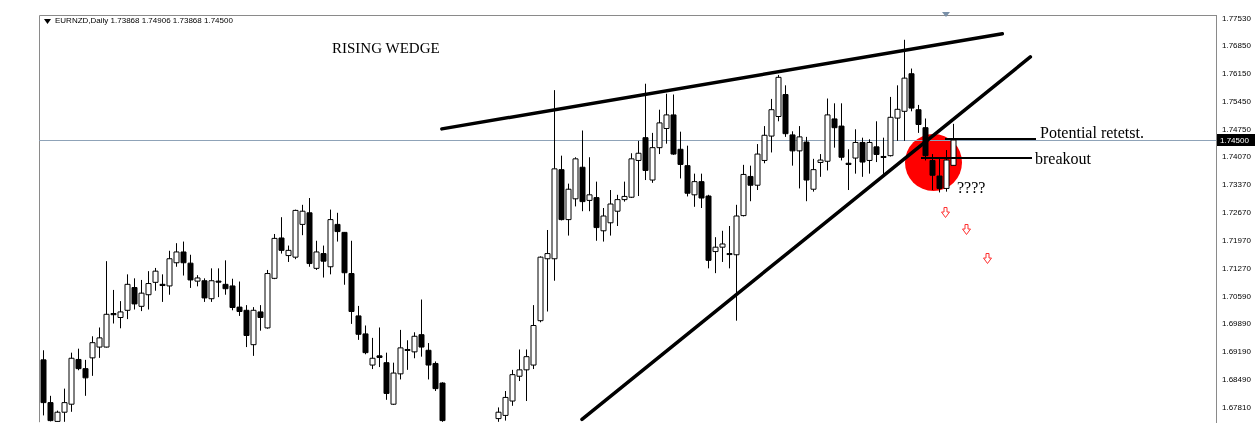  What do you see at coordinates (144, 20) in the screenshot?
I see `chart-title: EURNZD,Daily 1.73868 1.74906 1.73868 1.74500` at bounding box center [144, 20].